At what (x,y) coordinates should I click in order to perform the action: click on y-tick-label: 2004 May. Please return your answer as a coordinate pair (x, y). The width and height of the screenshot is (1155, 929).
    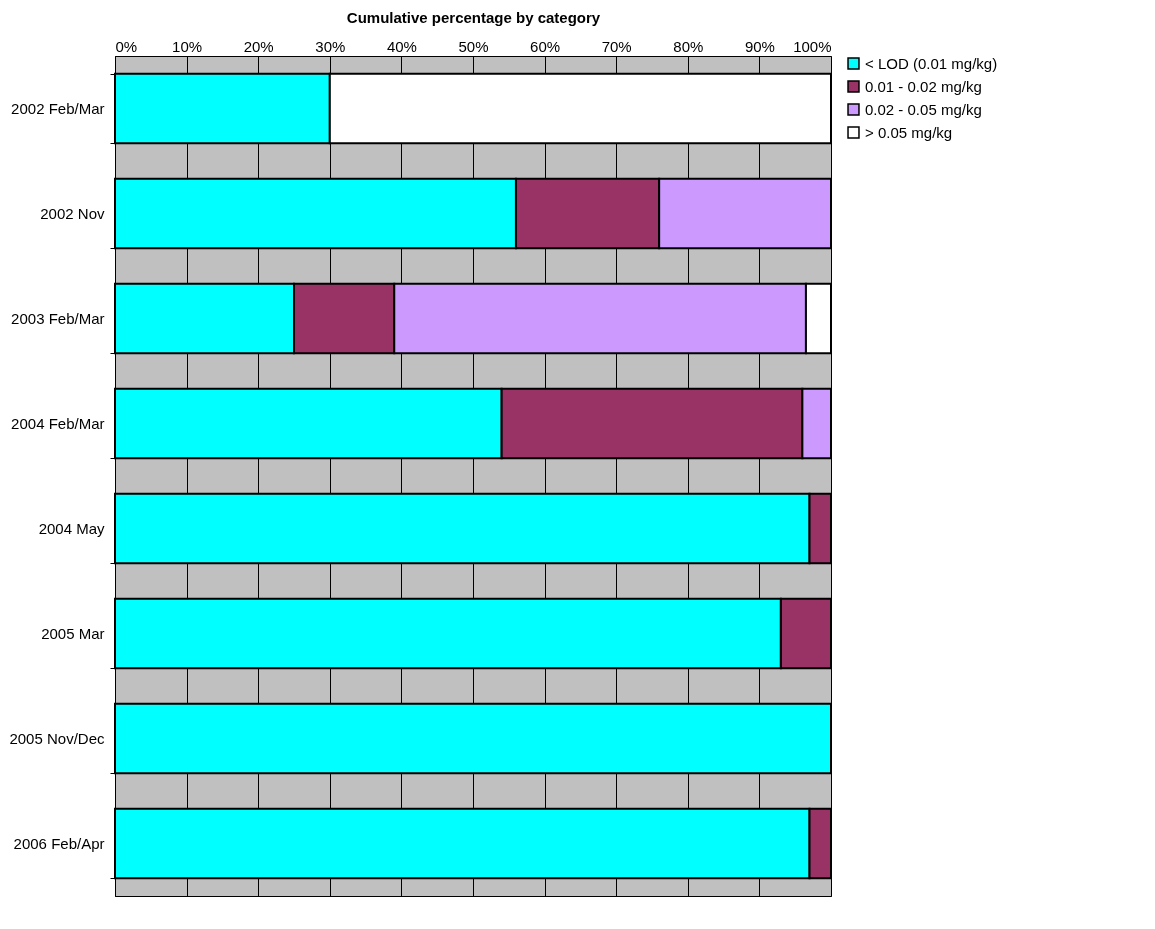
    Looking at the image, I should click on (71, 528).